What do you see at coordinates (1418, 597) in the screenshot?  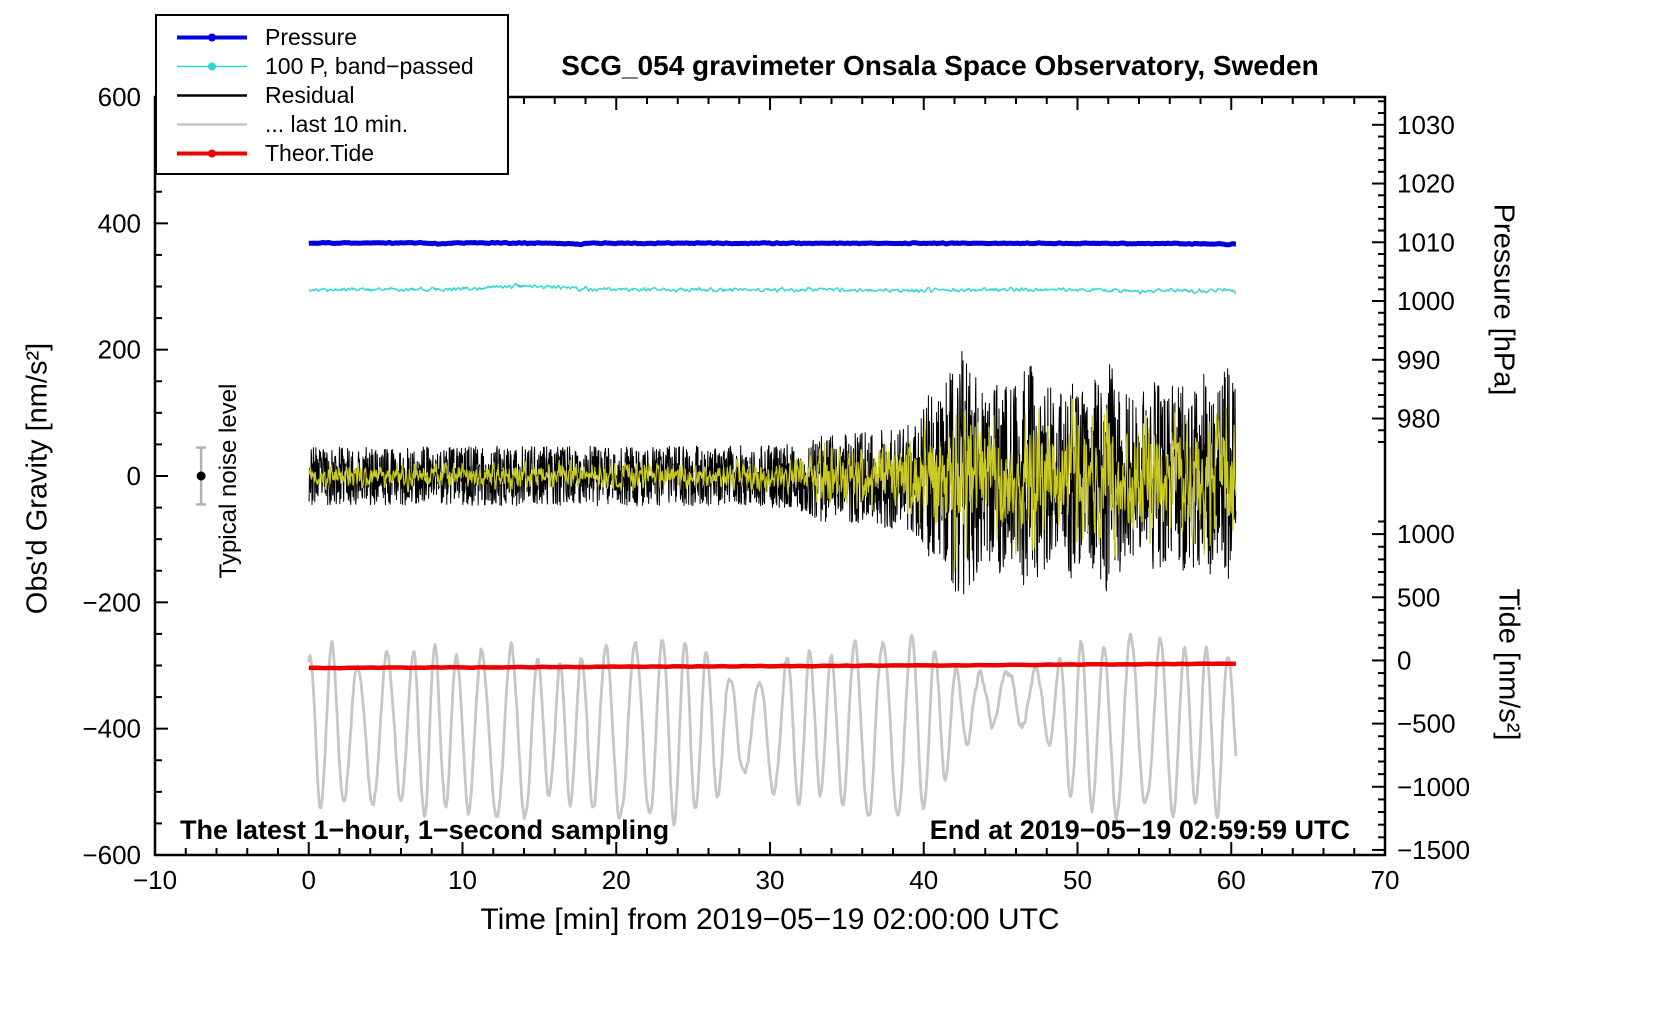 I see `svg-text: 500` at bounding box center [1418, 597].